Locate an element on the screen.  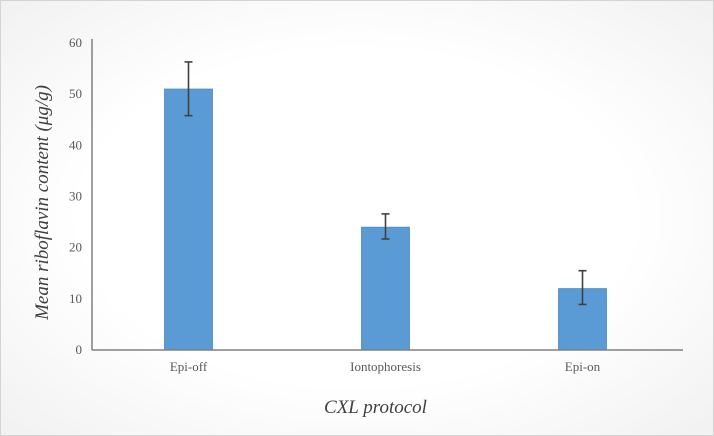
bar-iontophoresis is located at coordinates (385, 288).